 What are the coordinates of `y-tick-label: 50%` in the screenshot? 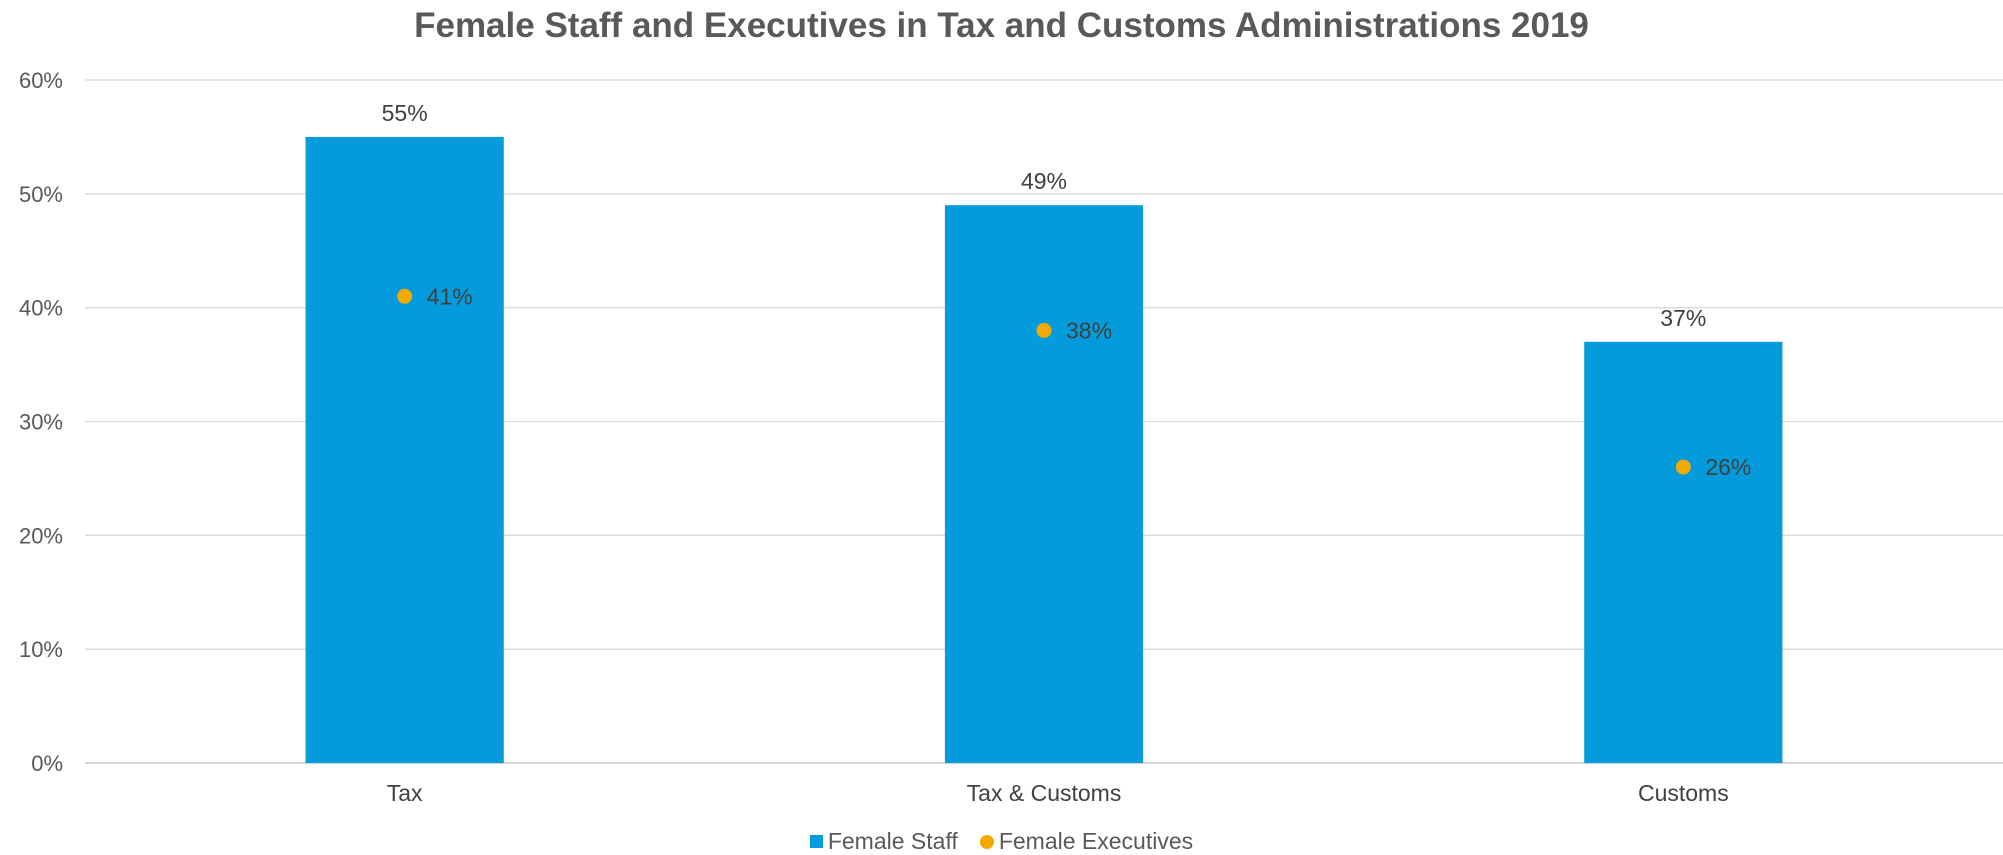 It's located at (41, 194).